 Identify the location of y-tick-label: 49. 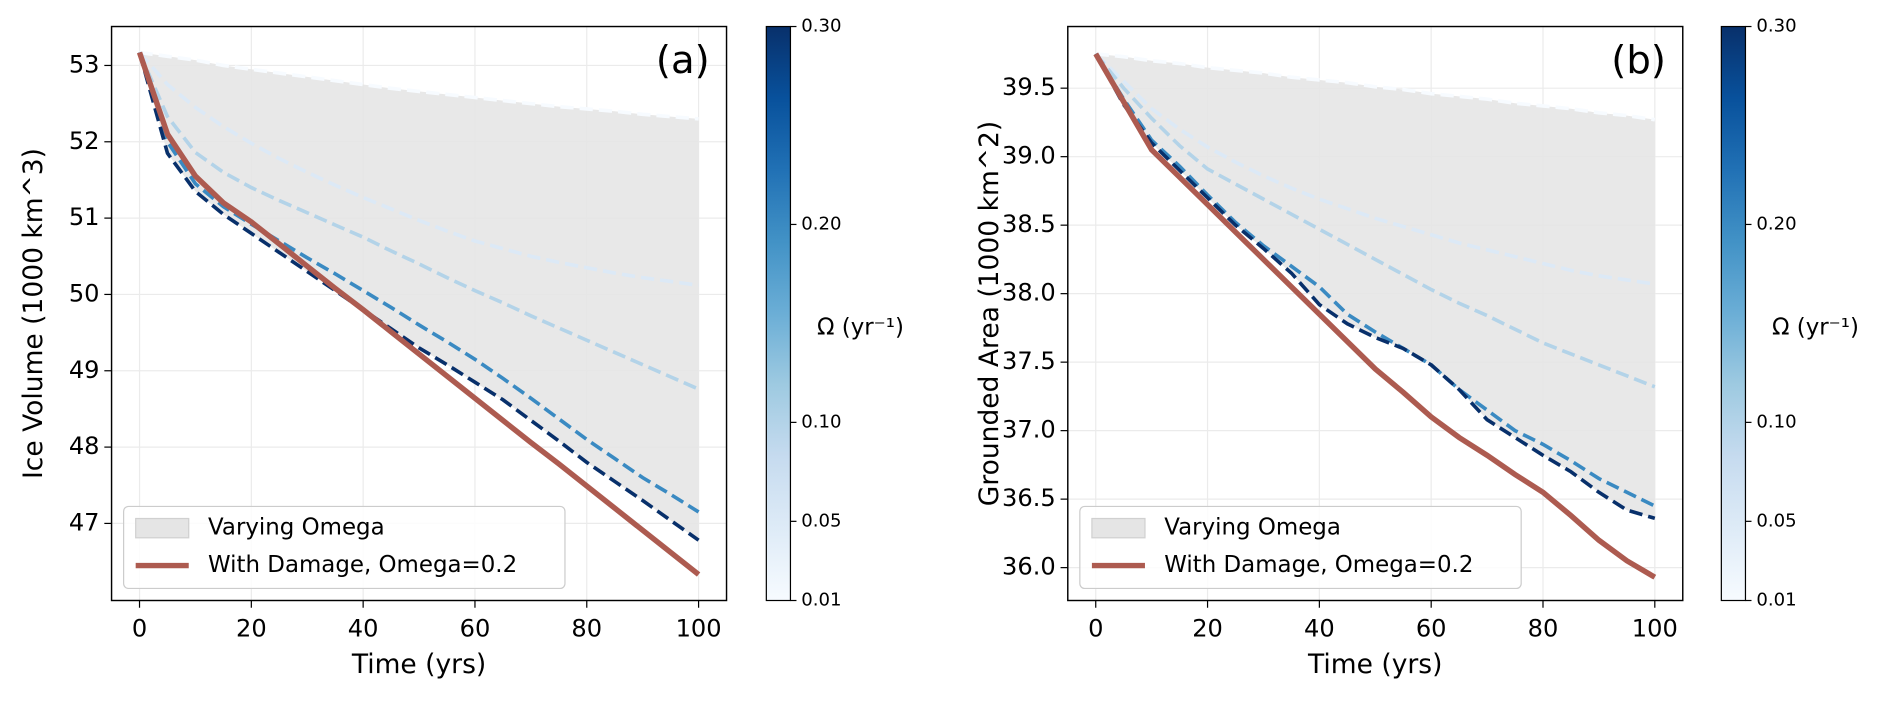
(84, 370).